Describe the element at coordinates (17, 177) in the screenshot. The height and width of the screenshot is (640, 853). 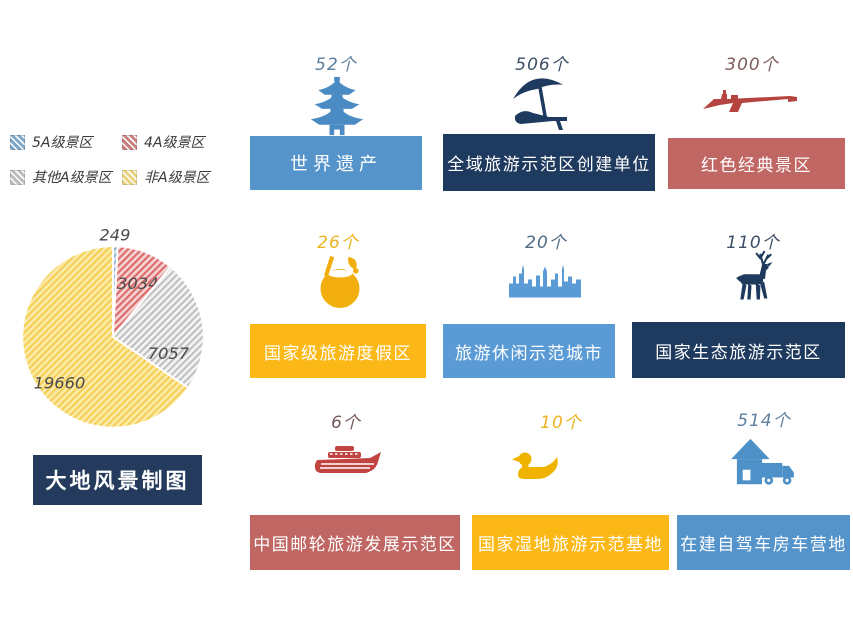
I see `legend-swatch-other-a` at that location.